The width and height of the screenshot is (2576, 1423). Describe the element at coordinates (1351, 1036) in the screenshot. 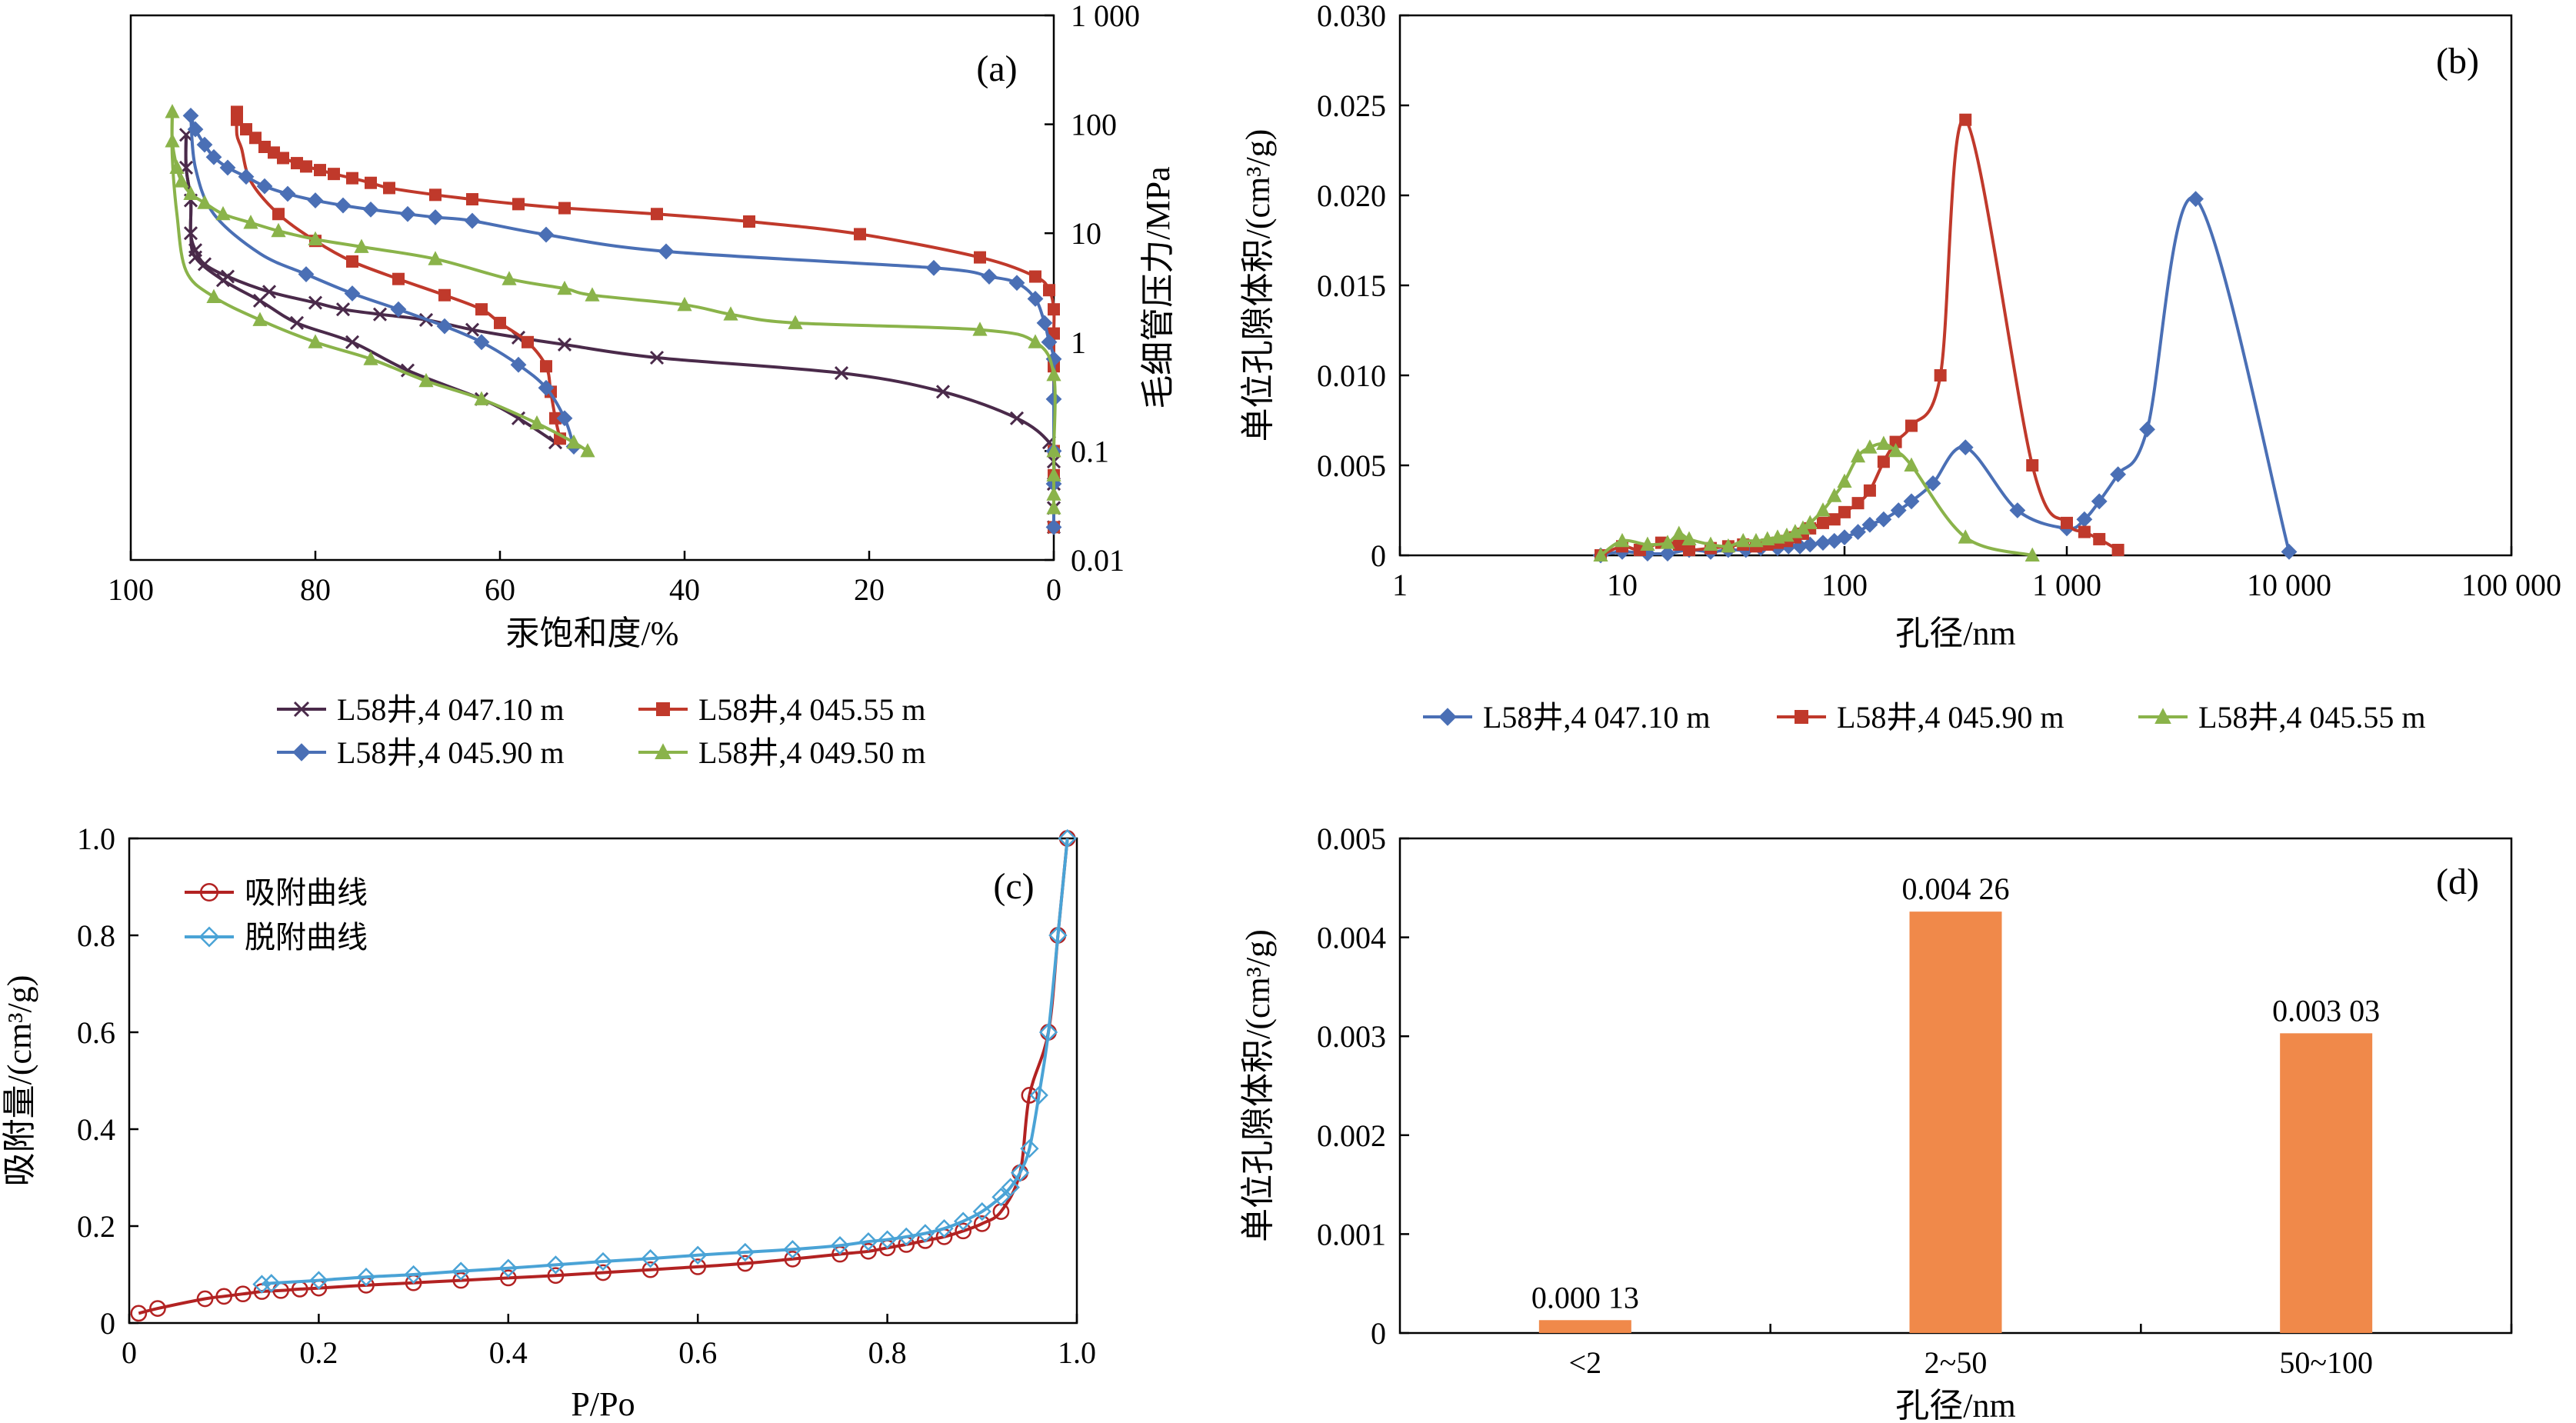

I see `y-tick-label: 0.003` at that location.